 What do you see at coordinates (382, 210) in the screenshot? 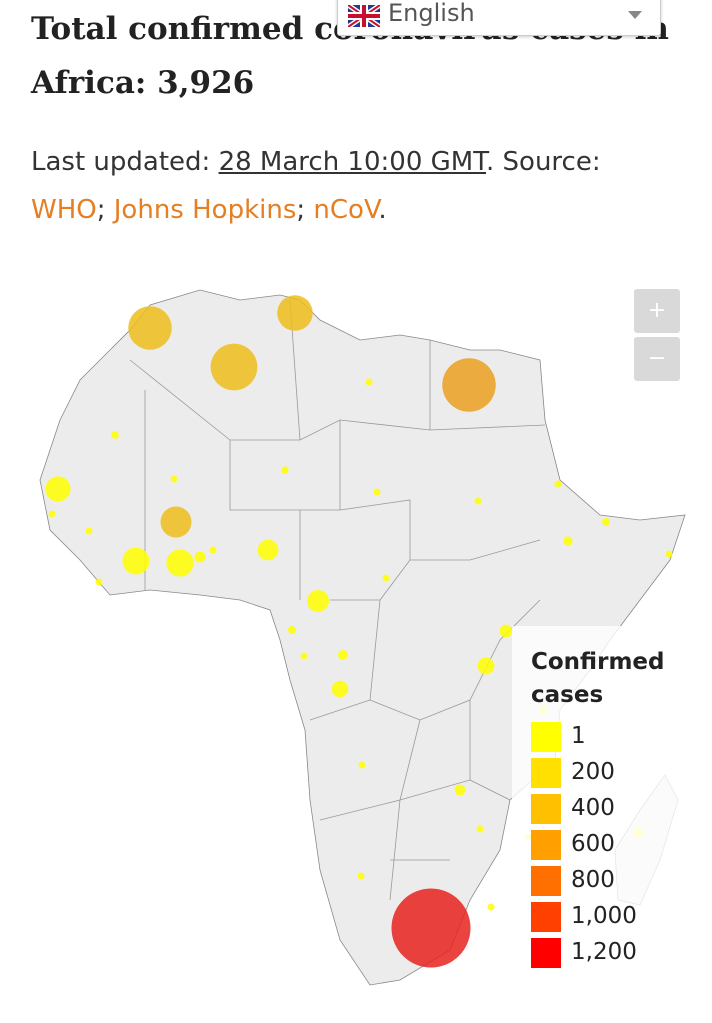
I see `end-mark: .` at bounding box center [382, 210].